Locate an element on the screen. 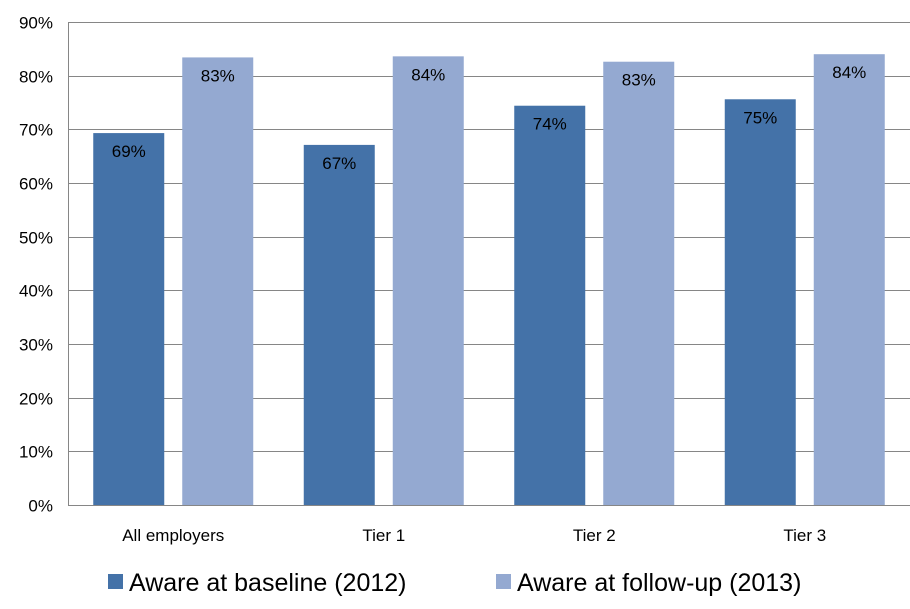 This screenshot has width=910, height=609. x-category-label: Tier 1 is located at coordinates (383, 535).